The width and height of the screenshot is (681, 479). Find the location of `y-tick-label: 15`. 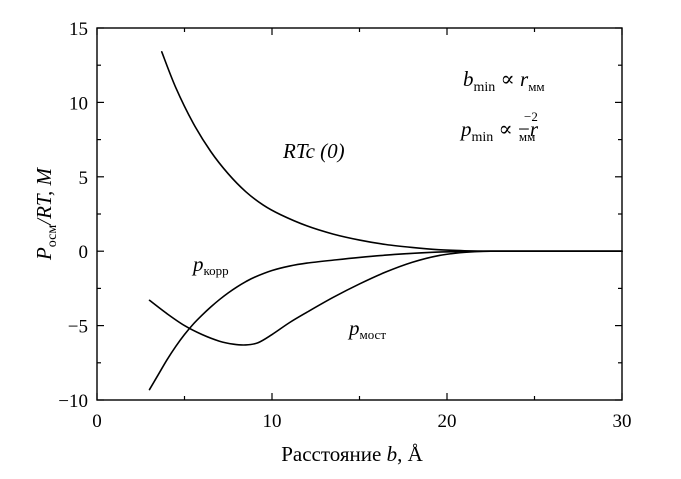

y-tick-label: 15 is located at coordinates (78, 29).